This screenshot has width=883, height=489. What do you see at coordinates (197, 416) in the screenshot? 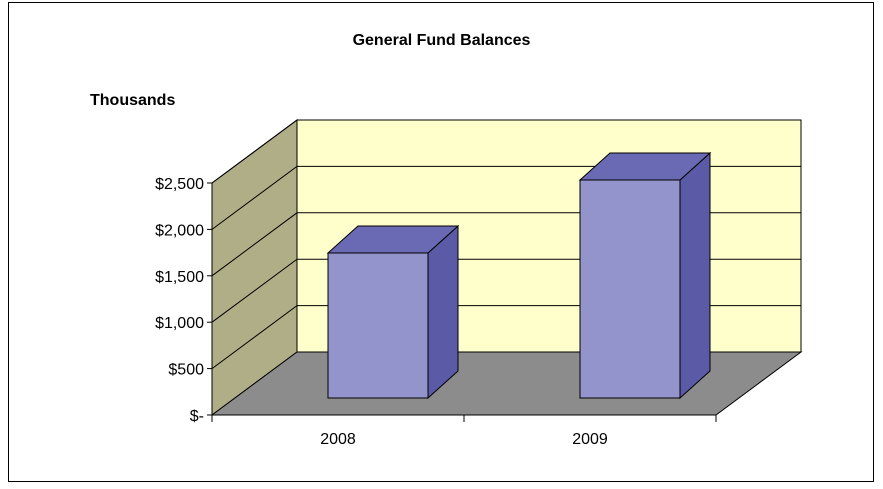
I see `y-tick-label: $-` at bounding box center [197, 416].